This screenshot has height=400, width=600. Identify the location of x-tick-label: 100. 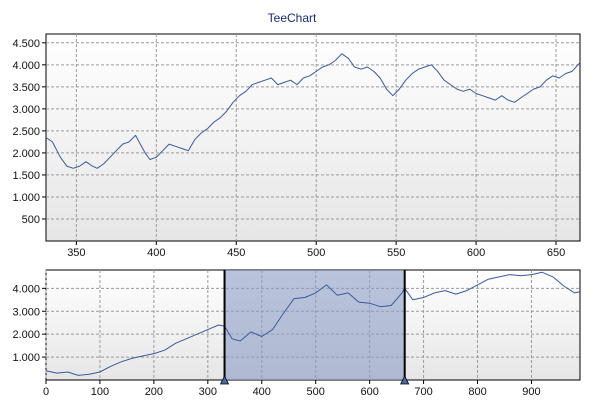
(100, 392).